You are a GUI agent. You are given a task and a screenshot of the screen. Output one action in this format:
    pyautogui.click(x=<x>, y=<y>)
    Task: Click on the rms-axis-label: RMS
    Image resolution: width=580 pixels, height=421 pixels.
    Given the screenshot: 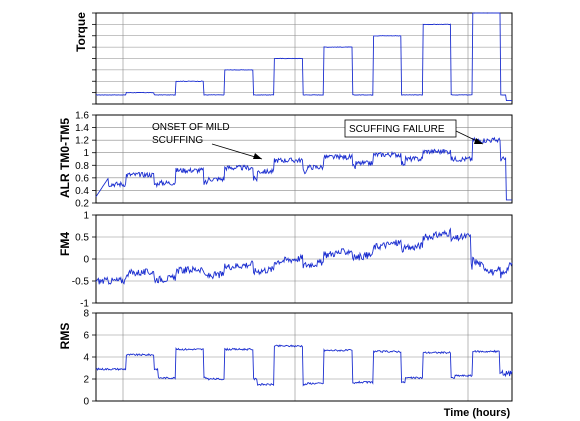 What is the action you would take?
    pyautogui.click(x=65, y=336)
    